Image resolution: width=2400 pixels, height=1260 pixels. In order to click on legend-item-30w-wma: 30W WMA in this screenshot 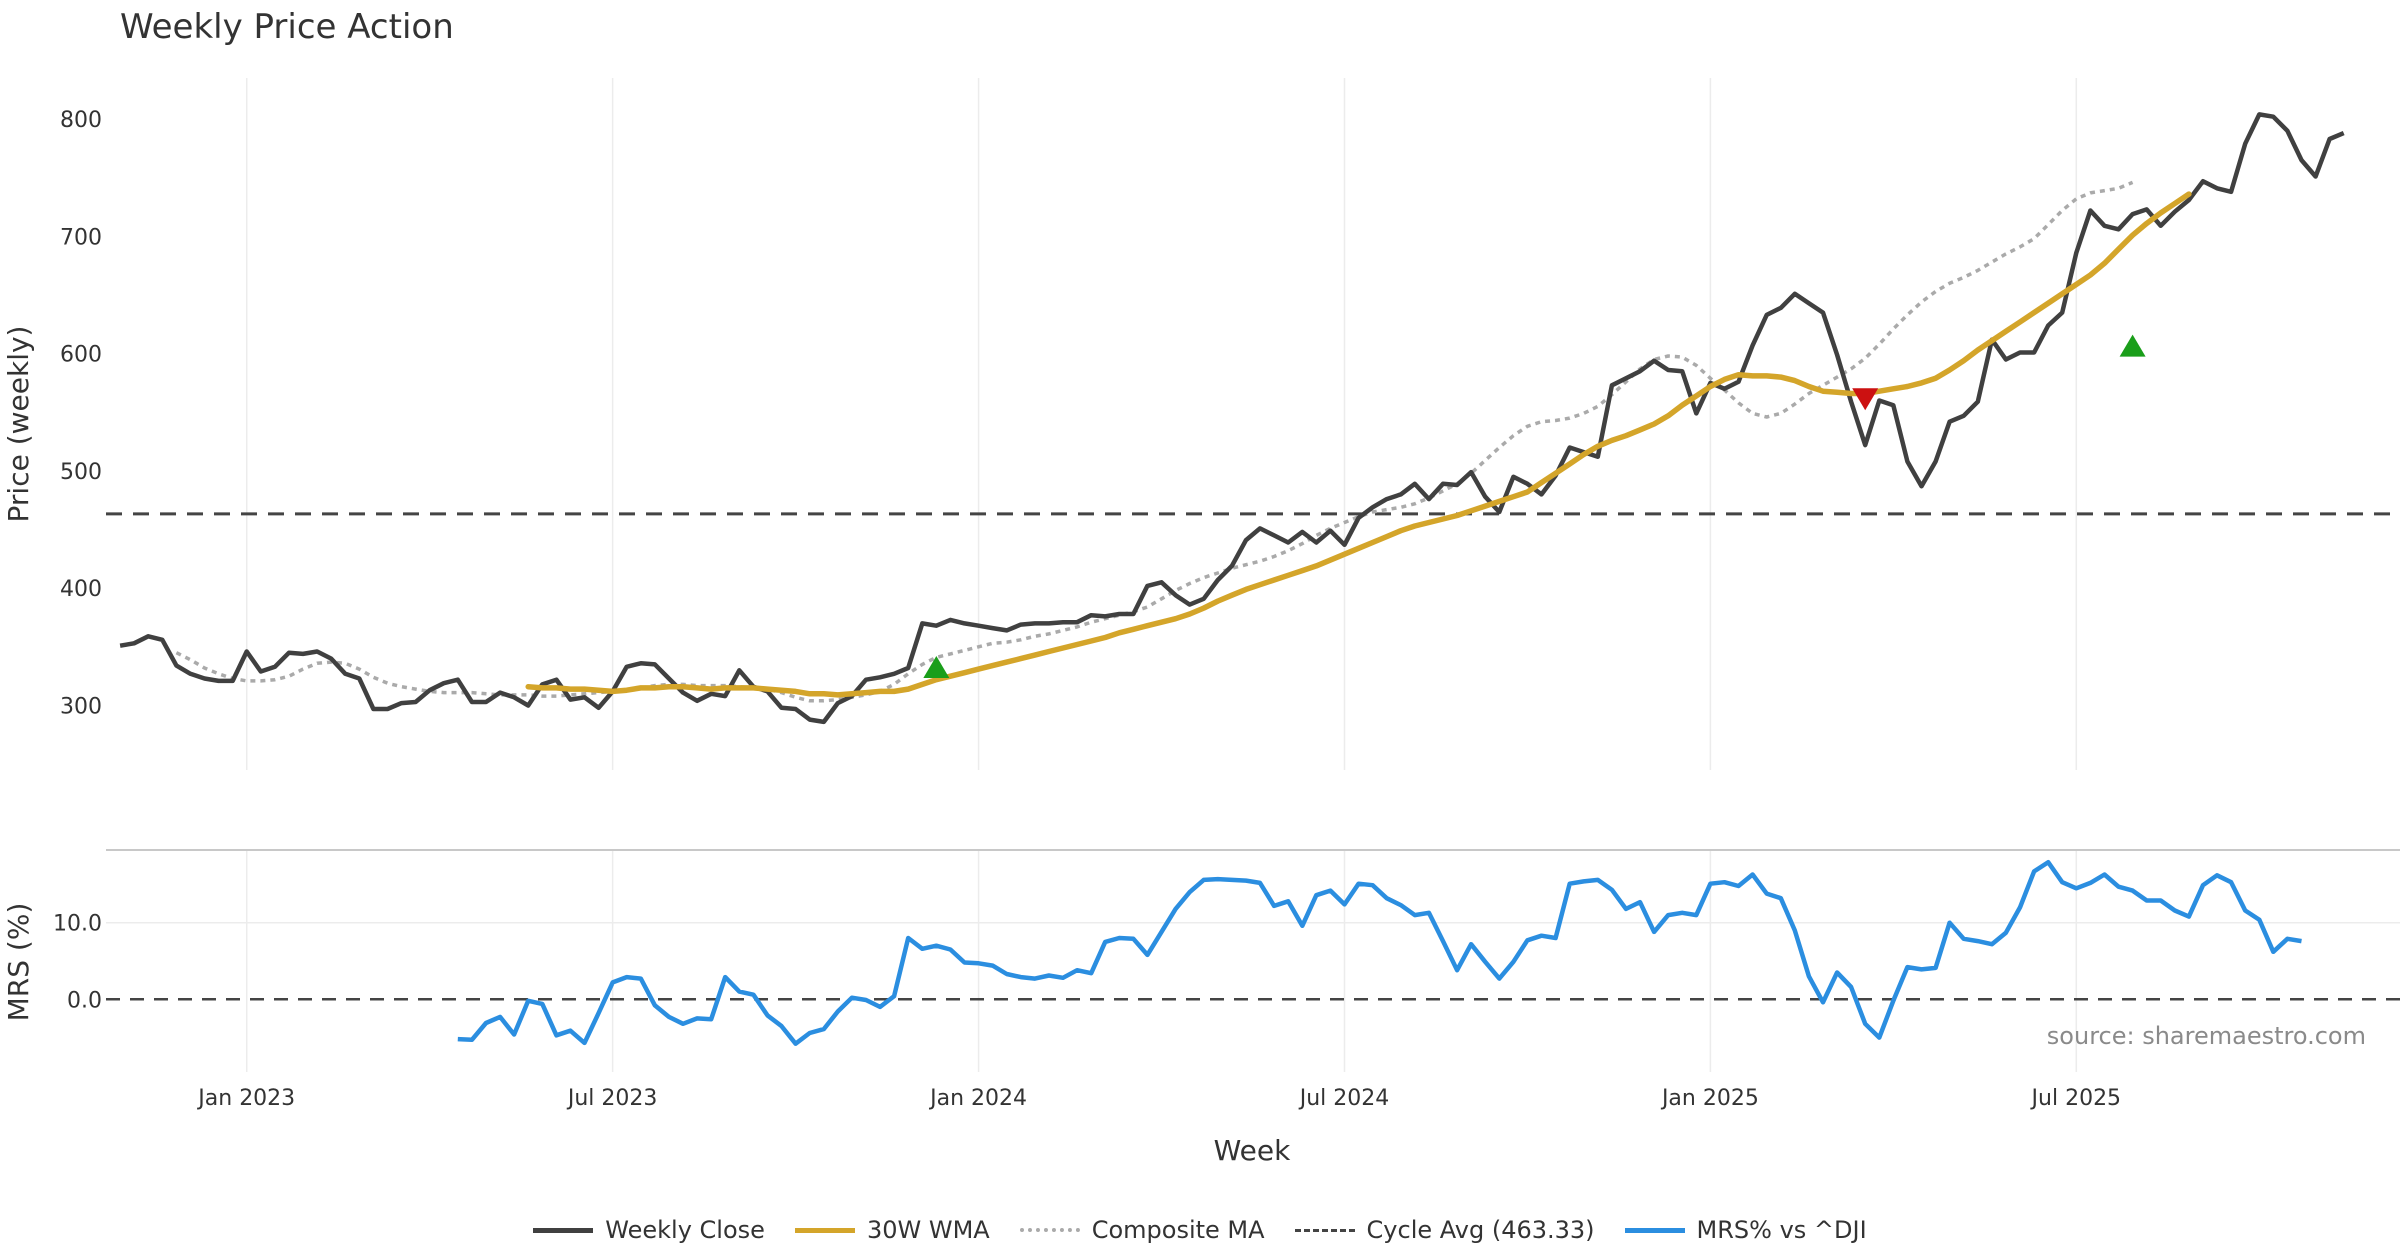, I will do `click(892, 1230)`.